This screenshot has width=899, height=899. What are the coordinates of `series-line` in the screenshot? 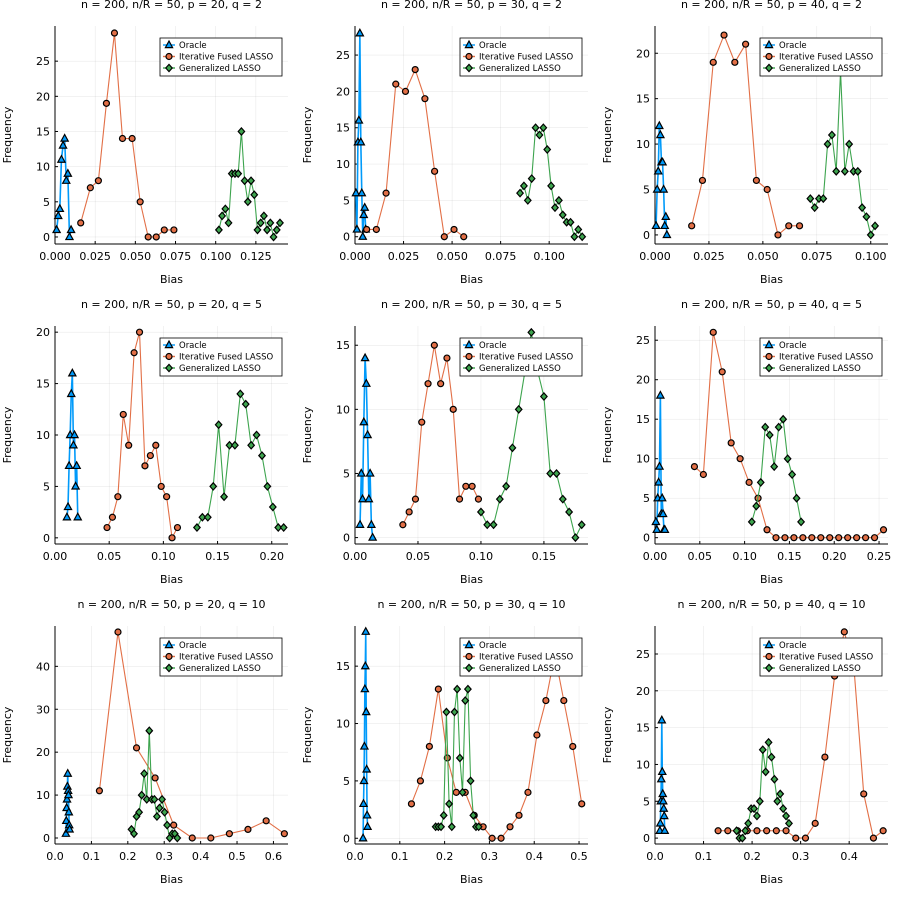 It's located at (842, 154).